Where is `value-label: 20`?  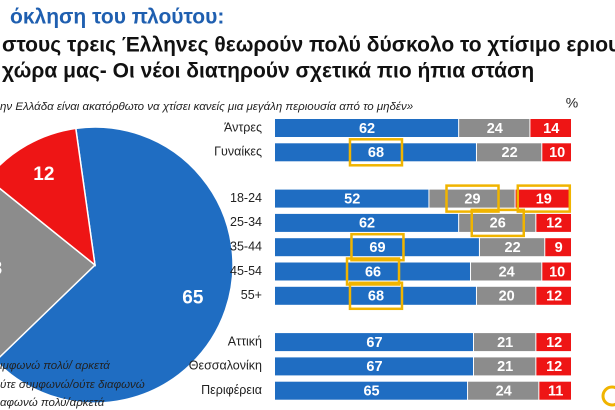 value-label: 20 is located at coordinates (507, 297).